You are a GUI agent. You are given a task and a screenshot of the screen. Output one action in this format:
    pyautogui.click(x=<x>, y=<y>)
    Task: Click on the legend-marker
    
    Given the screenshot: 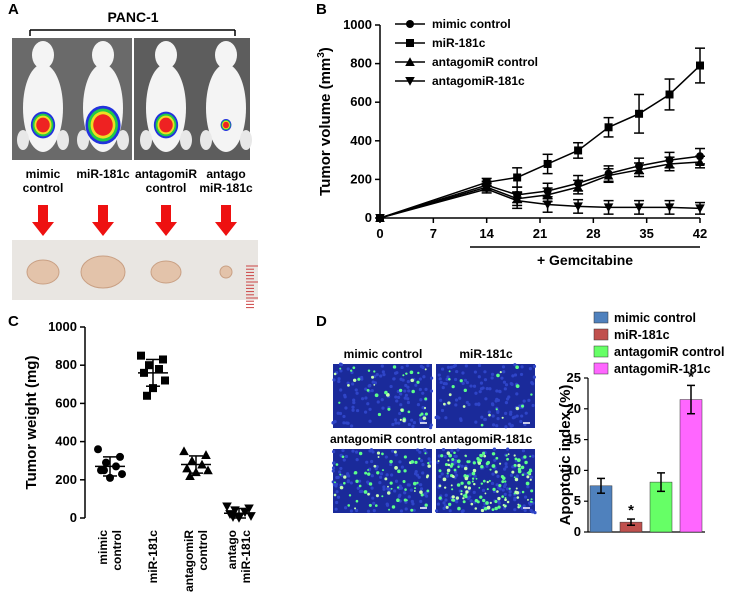 What is the action you would take?
    pyautogui.click(x=410, y=24)
    